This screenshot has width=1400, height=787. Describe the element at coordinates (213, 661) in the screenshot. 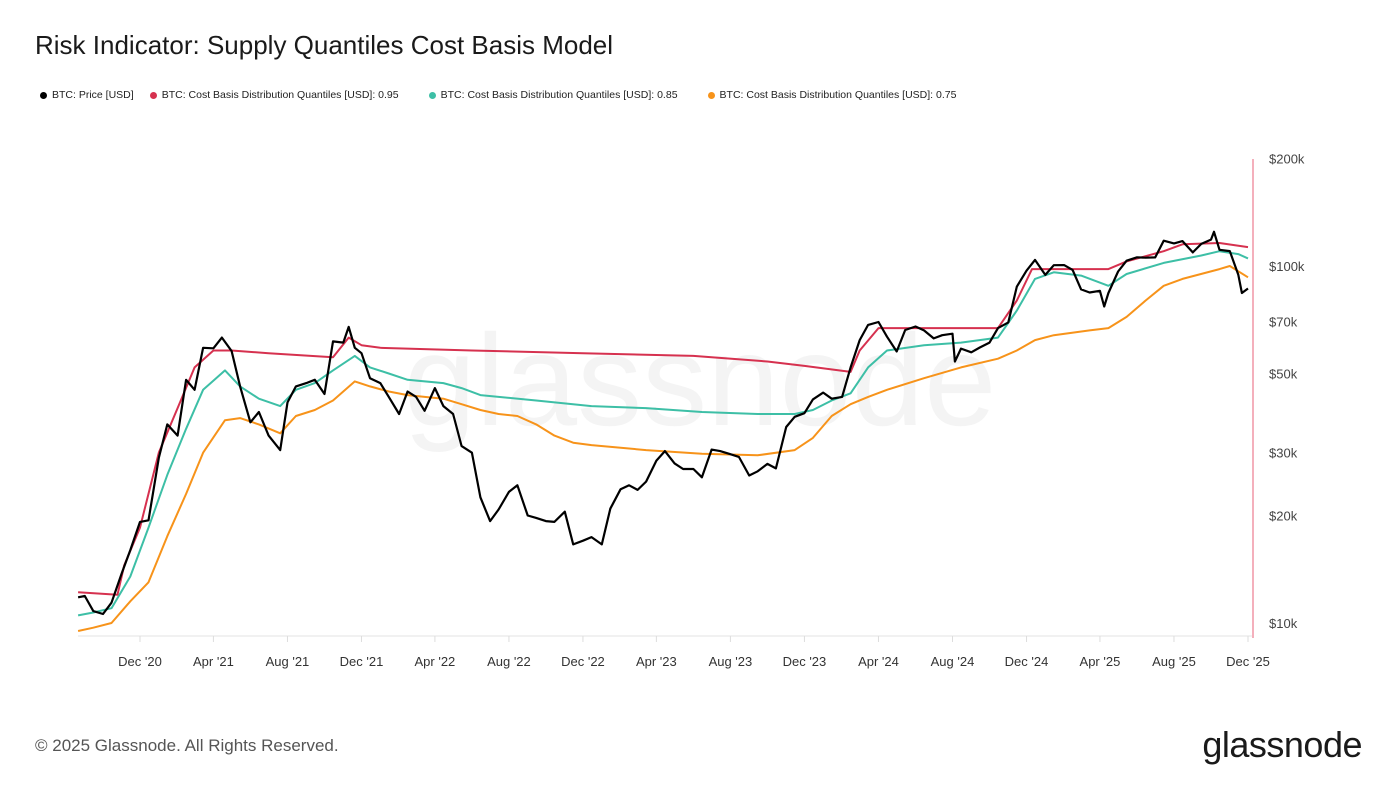

I see `x-tick-label: Apr '21` at that location.